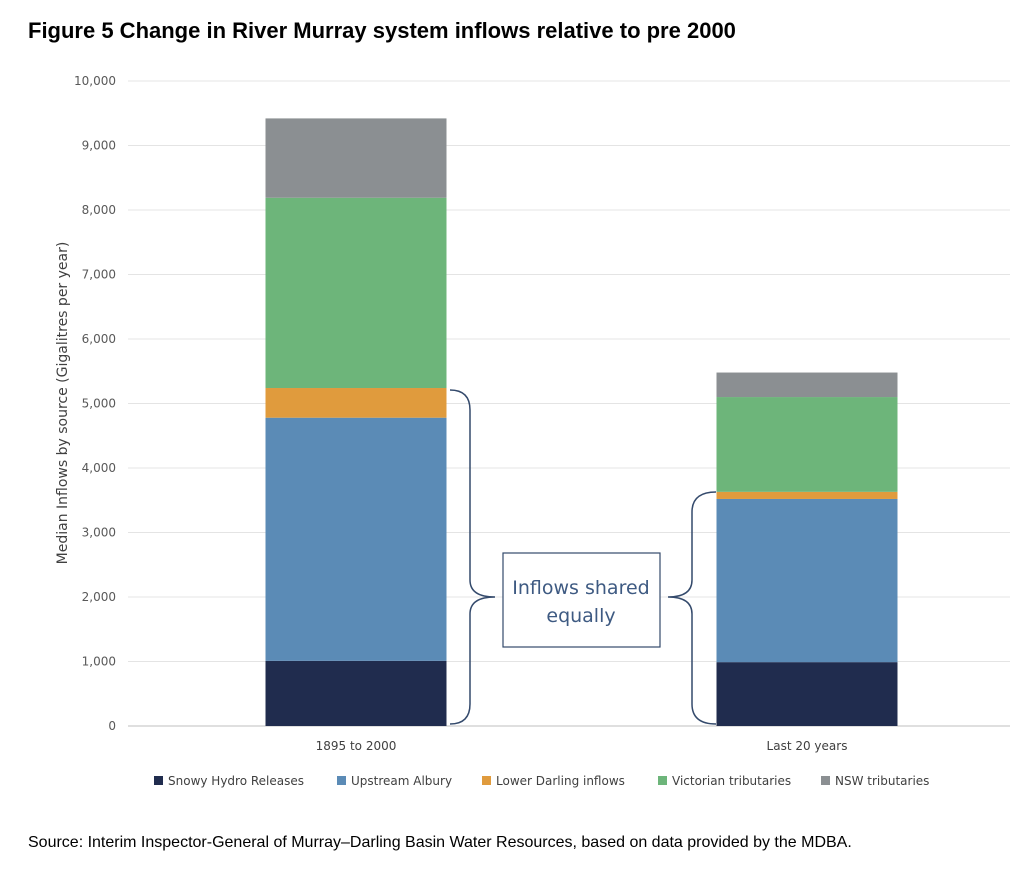 This screenshot has width=1024, height=873. I want to click on x-axis-labels: 1895 to 2000 Last 20 years, so click(582, 746).